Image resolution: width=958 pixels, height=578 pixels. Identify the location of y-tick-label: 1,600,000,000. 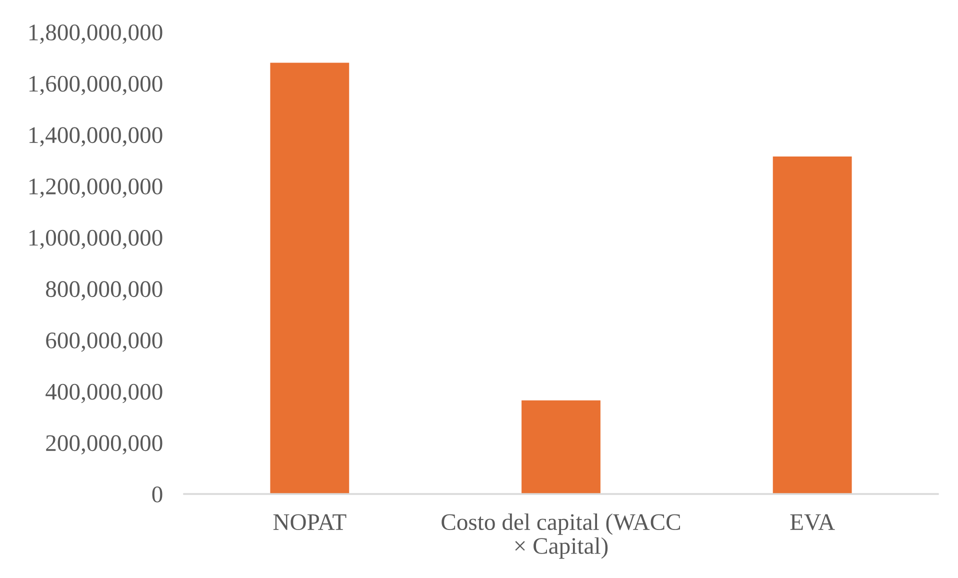
(95, 86).